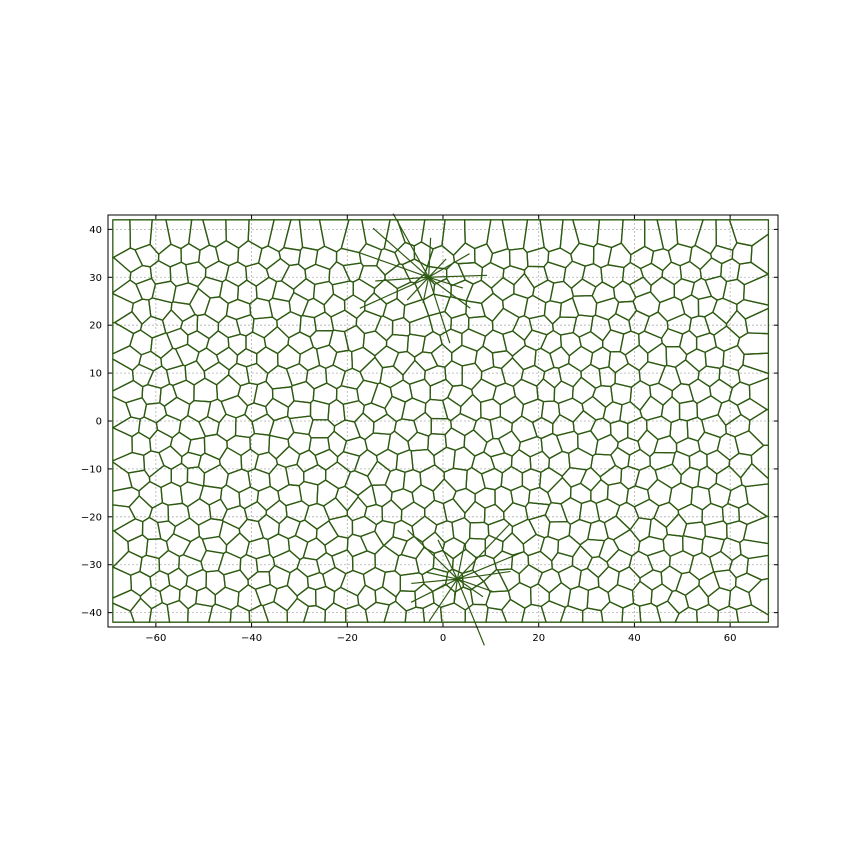 This screenshot has width=864, height=864. What do you see at coordinates (538, 638) in the screenshot?
I see `x-tick-label: 20` at bounding box center [538, 638].